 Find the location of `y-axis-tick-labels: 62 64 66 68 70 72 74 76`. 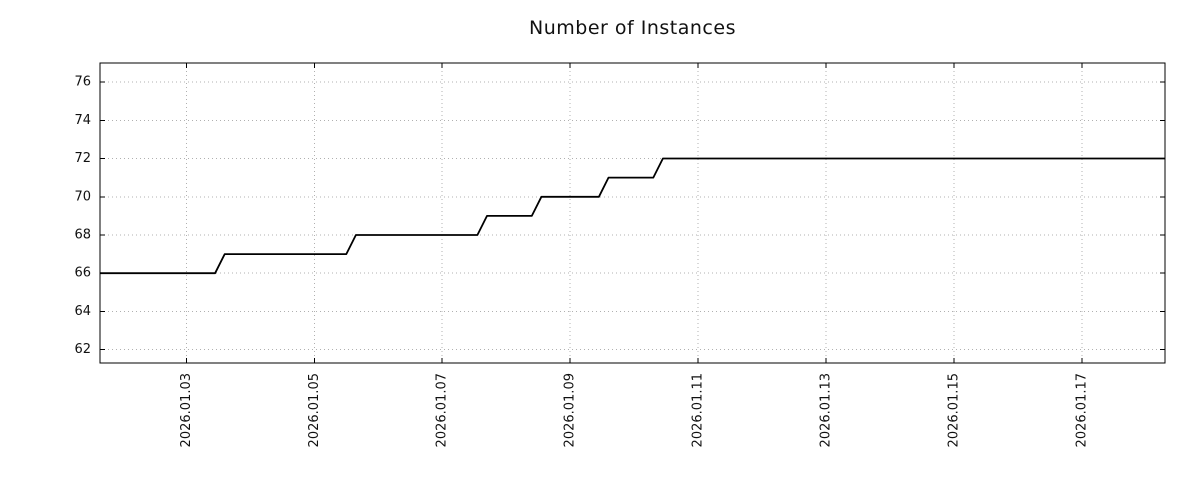

y-axis-tick-labels: 62 64 66 68 70 72 74 76 is located at coordinates (82, 216).